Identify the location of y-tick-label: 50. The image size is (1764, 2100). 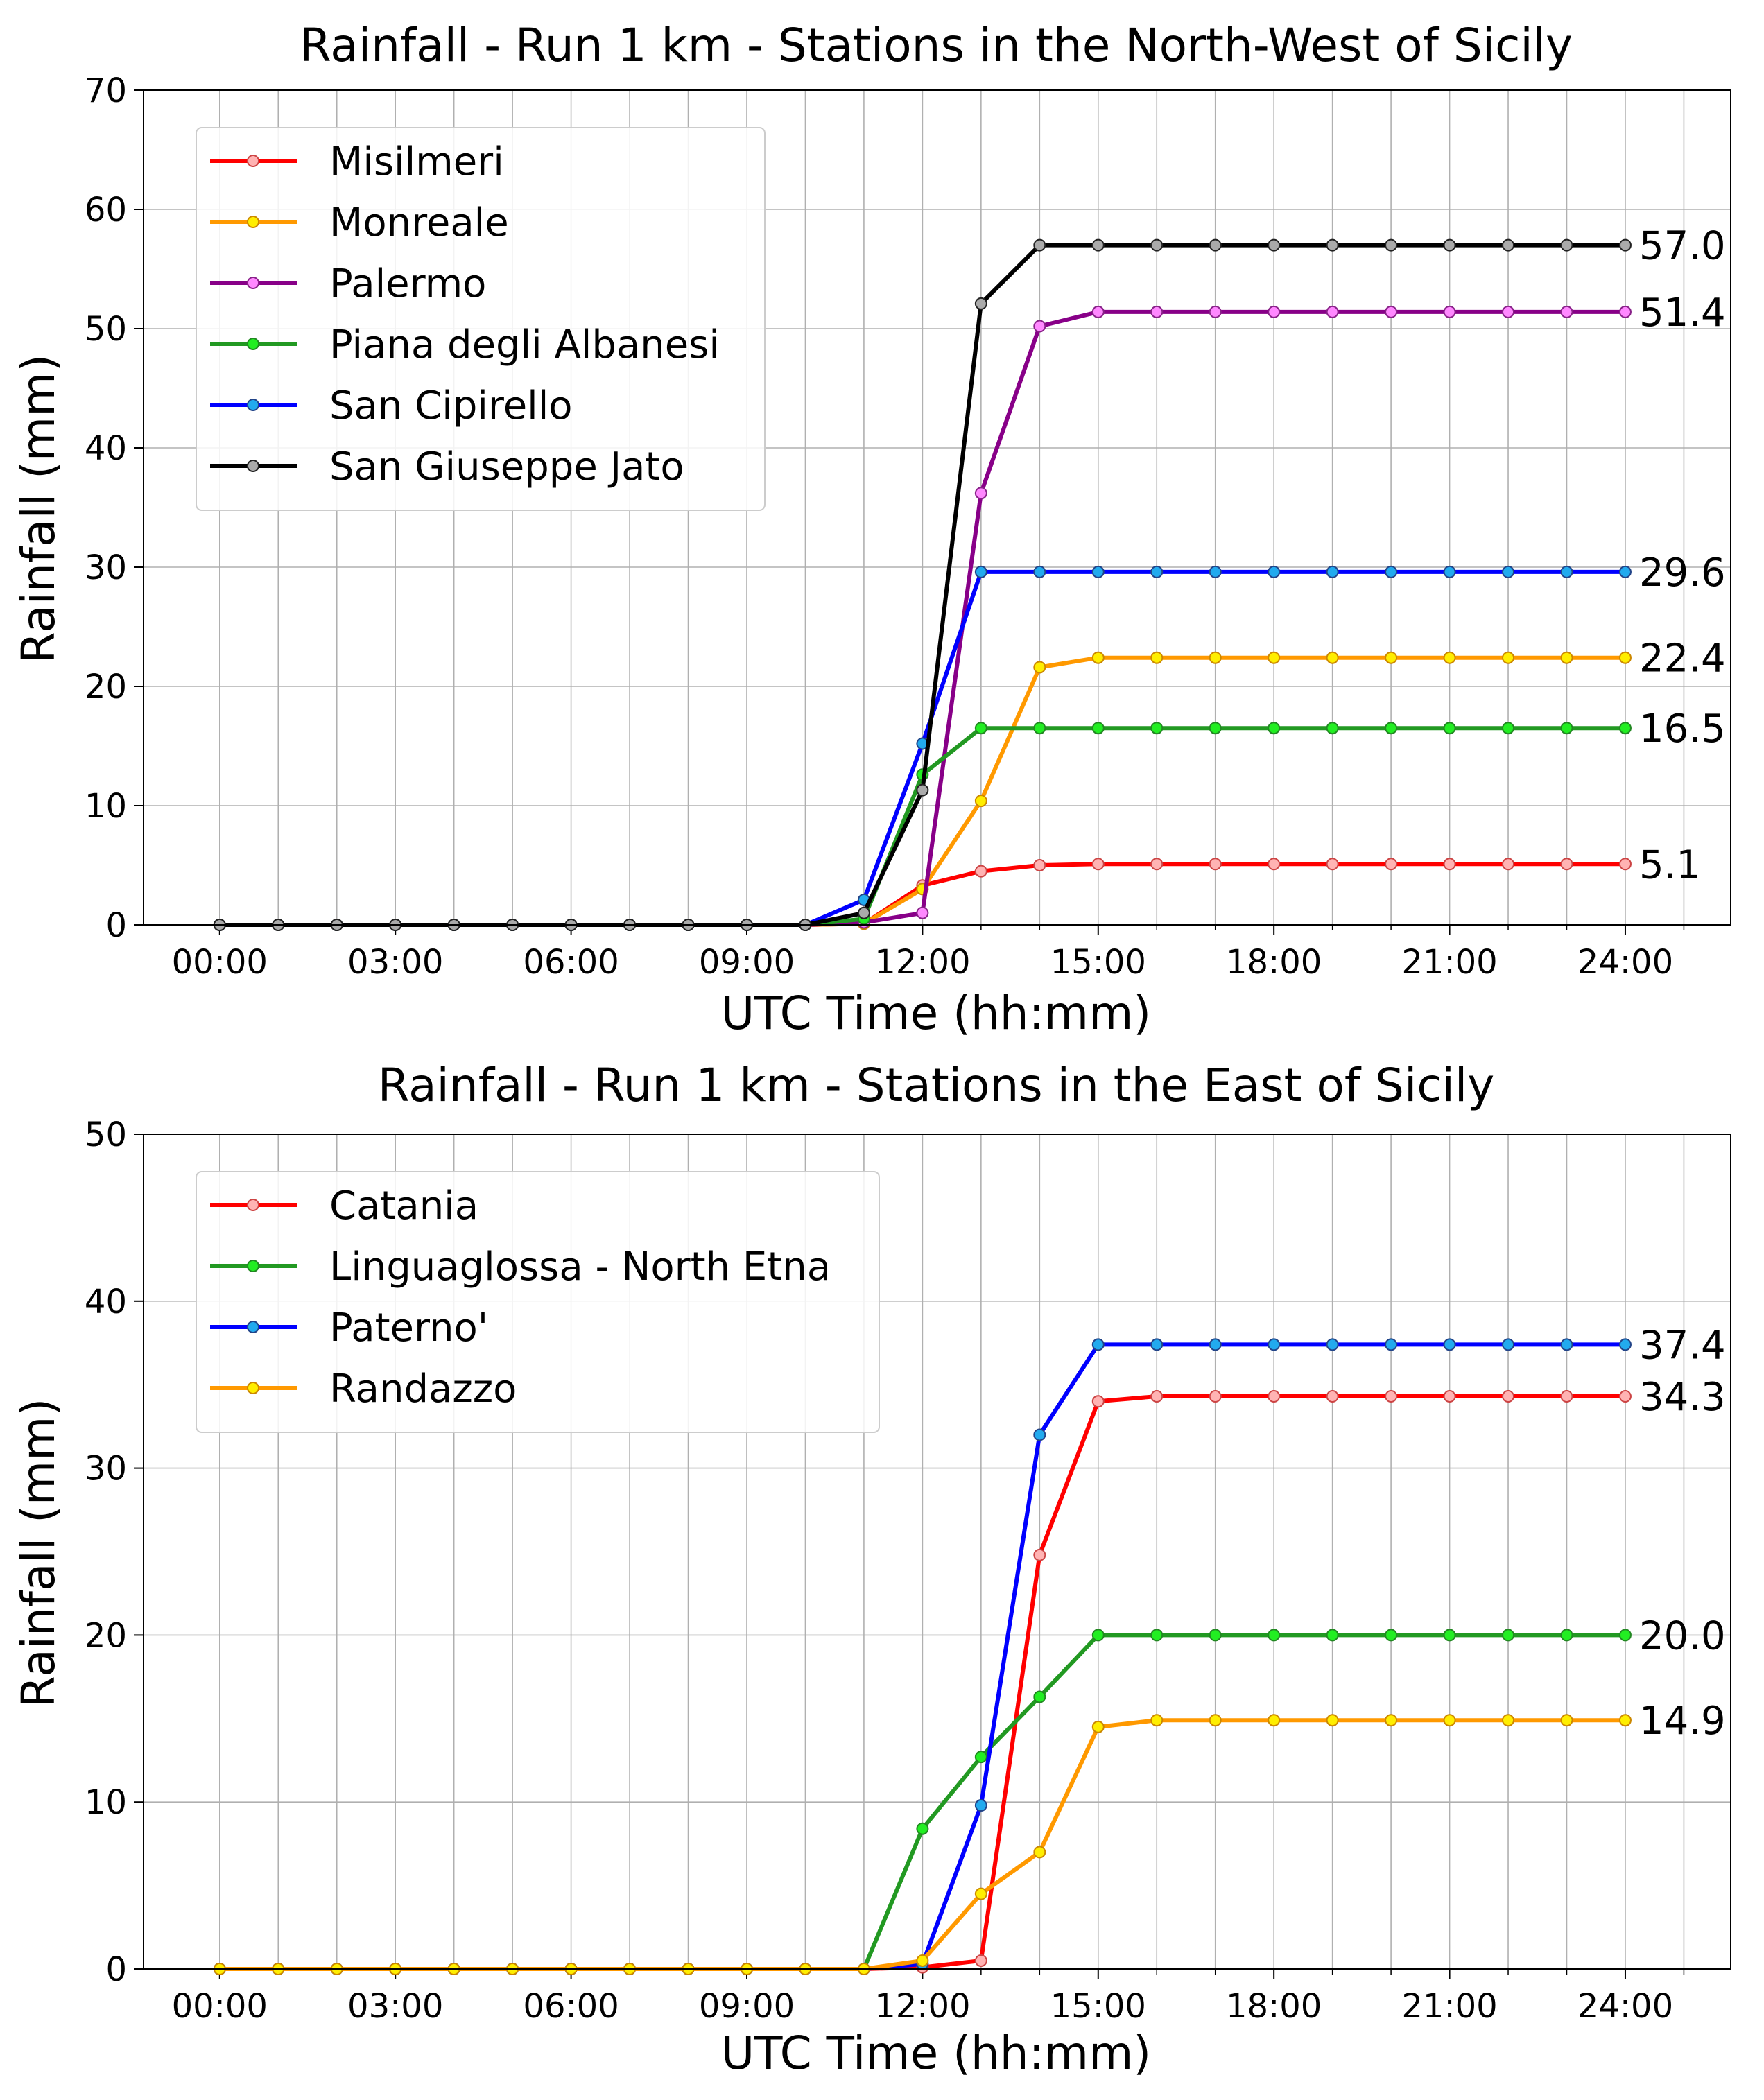
(106, 1135).